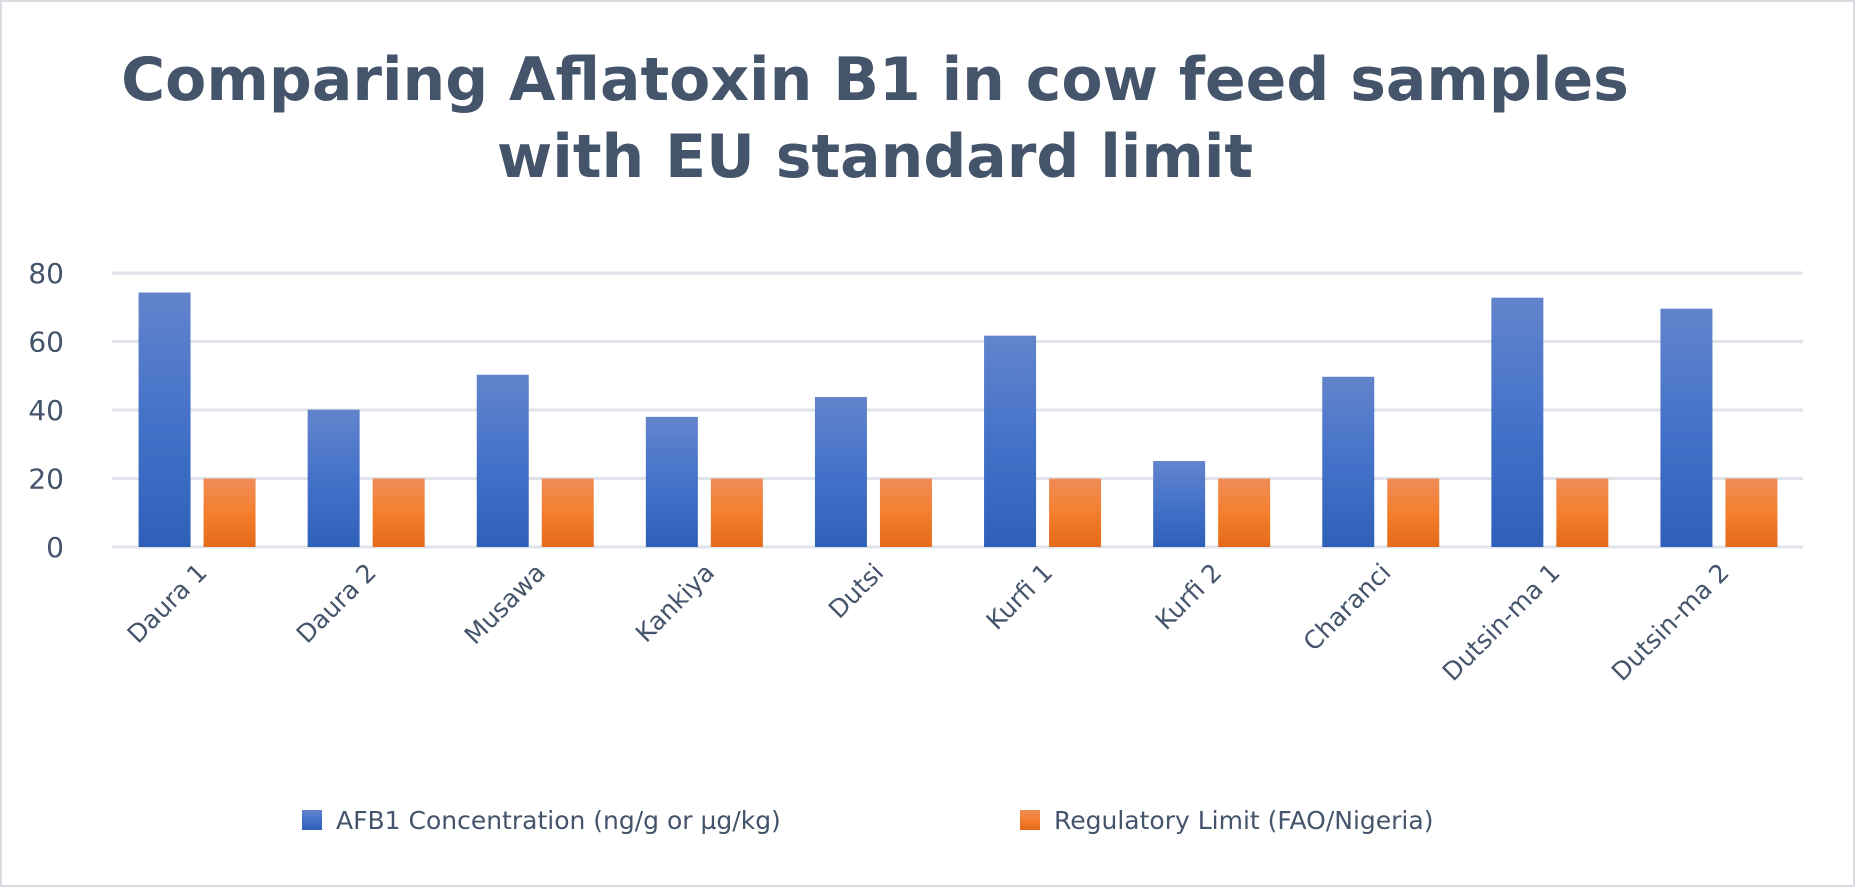  I want to click on x-tick-label: Dutsi, so click(856, 591).